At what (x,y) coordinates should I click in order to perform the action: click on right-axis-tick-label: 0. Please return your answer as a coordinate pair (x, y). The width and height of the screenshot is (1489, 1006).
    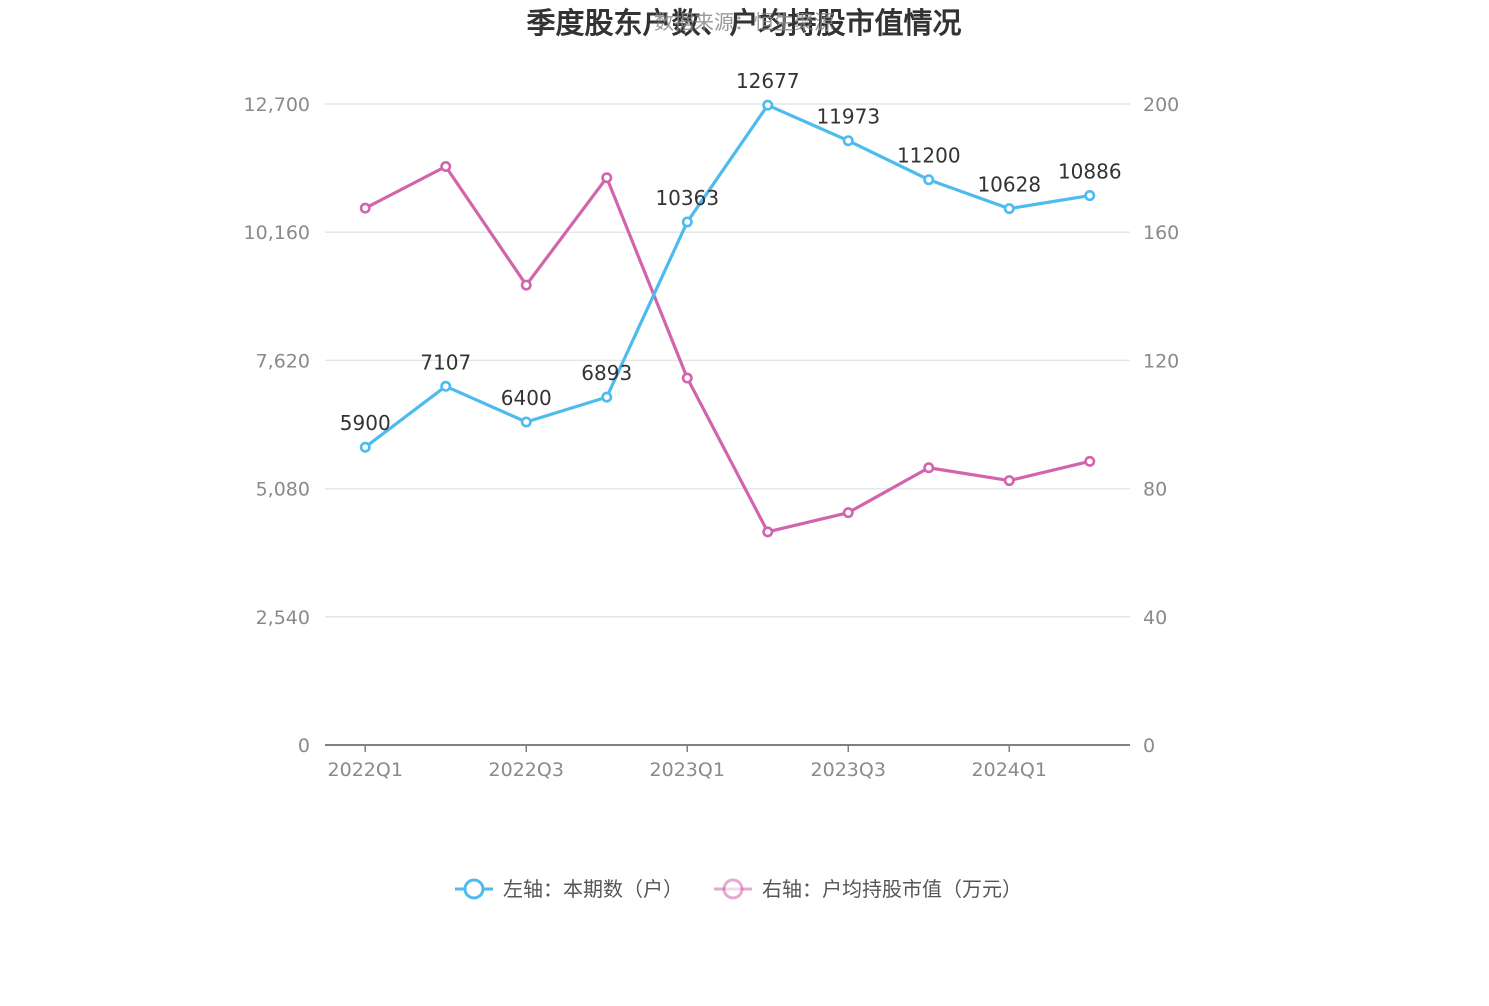
    Looking at the image, I should click on (1149, 746).